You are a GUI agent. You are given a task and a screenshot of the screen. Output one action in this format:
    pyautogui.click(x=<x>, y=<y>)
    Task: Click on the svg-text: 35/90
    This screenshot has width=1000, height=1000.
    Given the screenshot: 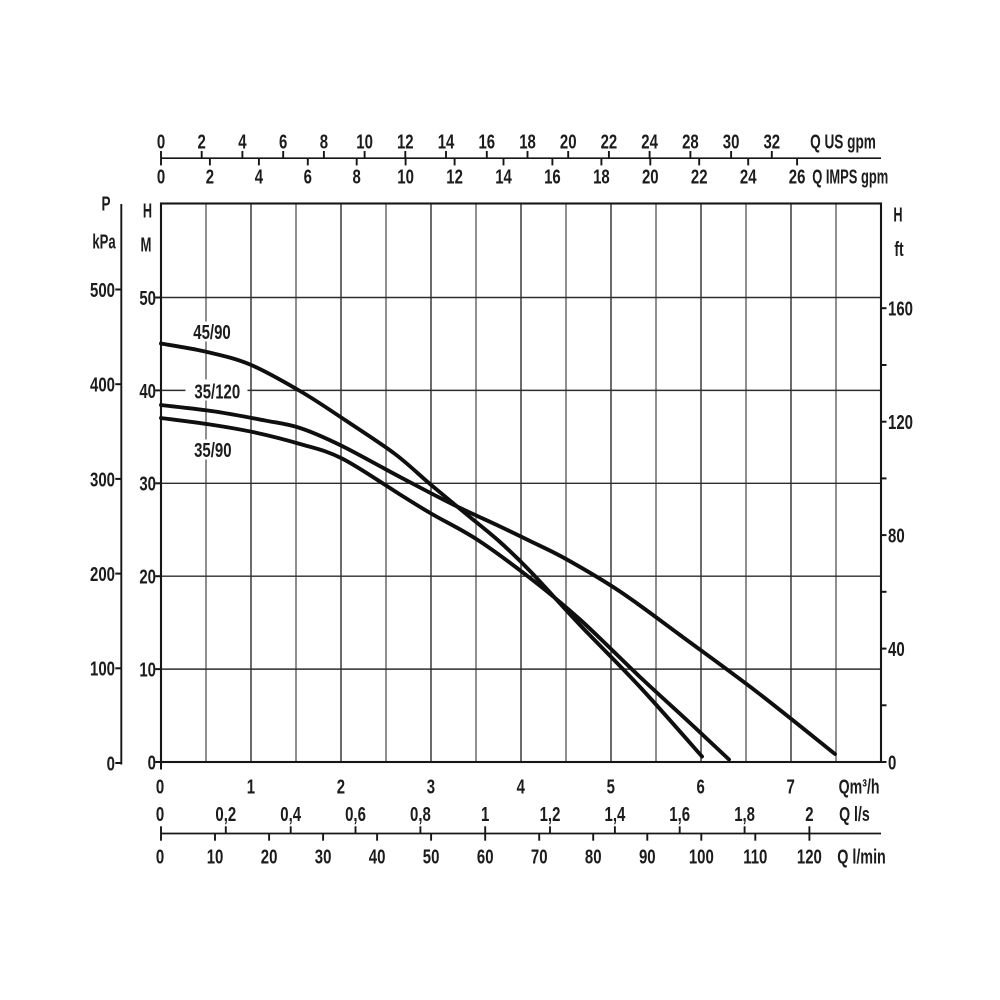 What is the action you would take?
    pyautogui.click(x=212, y=450)
    